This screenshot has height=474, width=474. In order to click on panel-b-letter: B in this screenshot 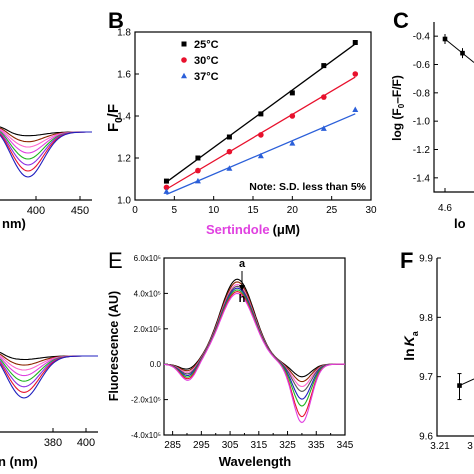, I will do `click(116, 20)`.